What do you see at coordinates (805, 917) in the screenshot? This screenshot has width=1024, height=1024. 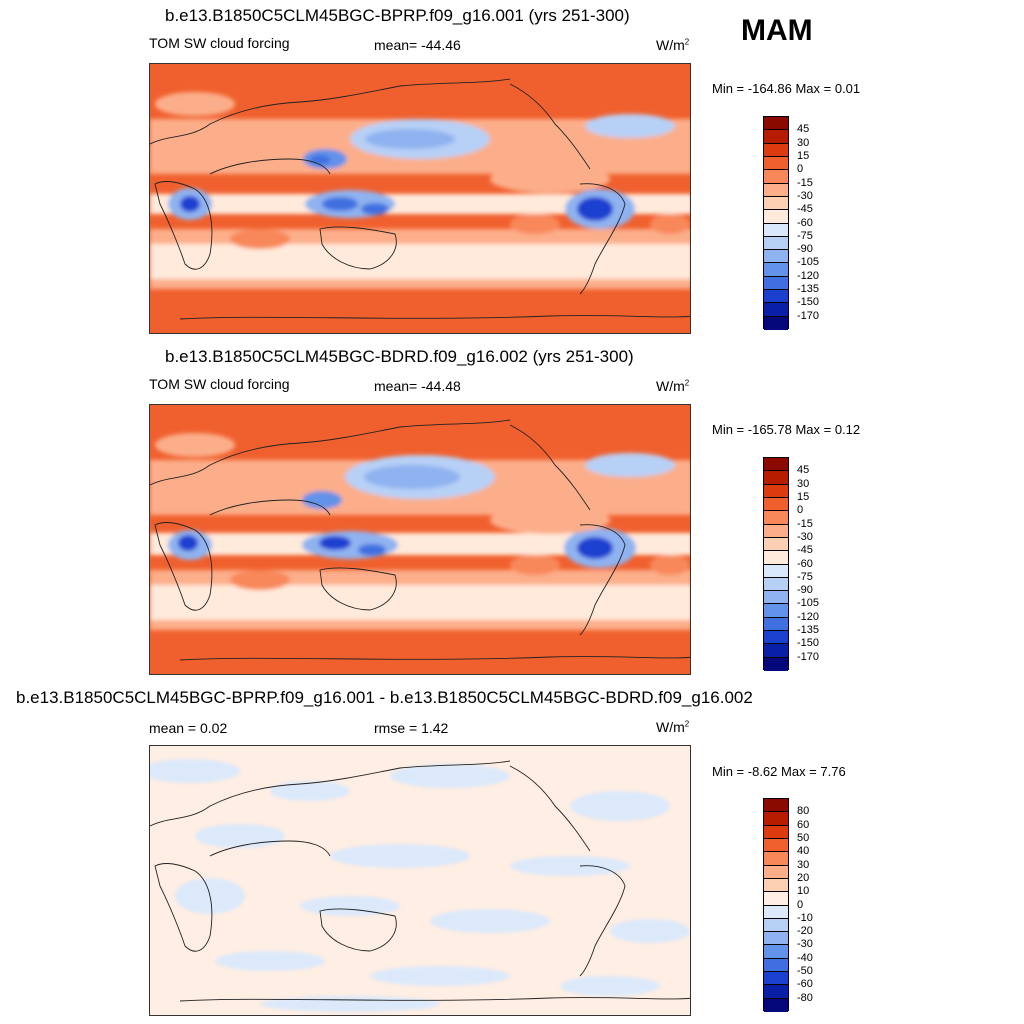 I see `colorbar-tick-label: -10` at bounding box center [805, 917].